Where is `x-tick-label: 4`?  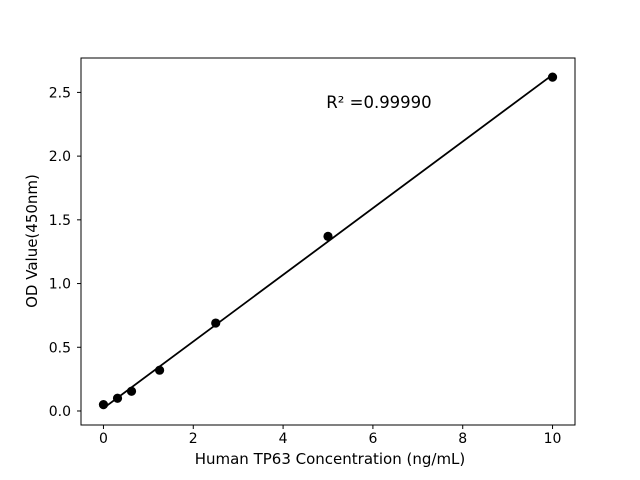 x-tick-label: 4 is located at coordinates (283, 439).